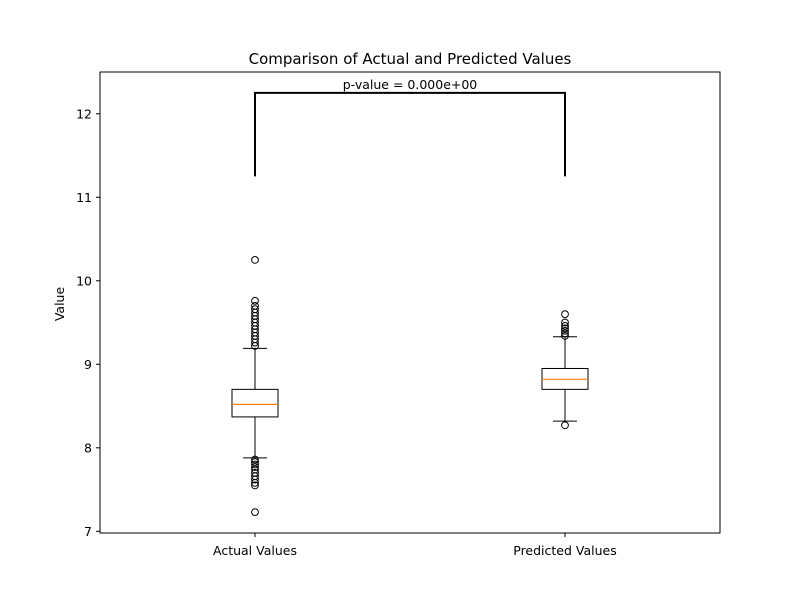 The height and width of the screenshot is (600, 800). Describe the element at coordinates (255, 403) in the screenshot. I see `iqr-box` at that location.